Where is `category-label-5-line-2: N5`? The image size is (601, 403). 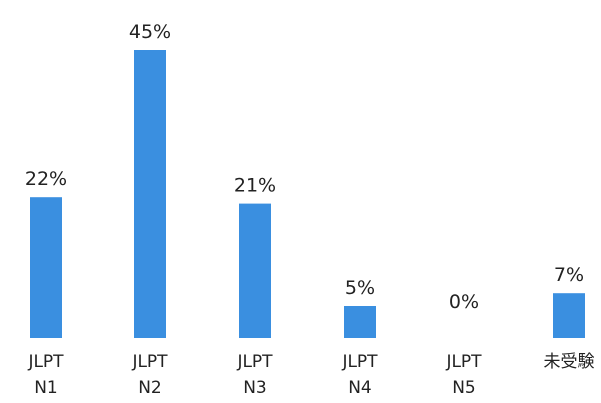 category-label-5-line-2: N5 is located at coordinates (464, 388).